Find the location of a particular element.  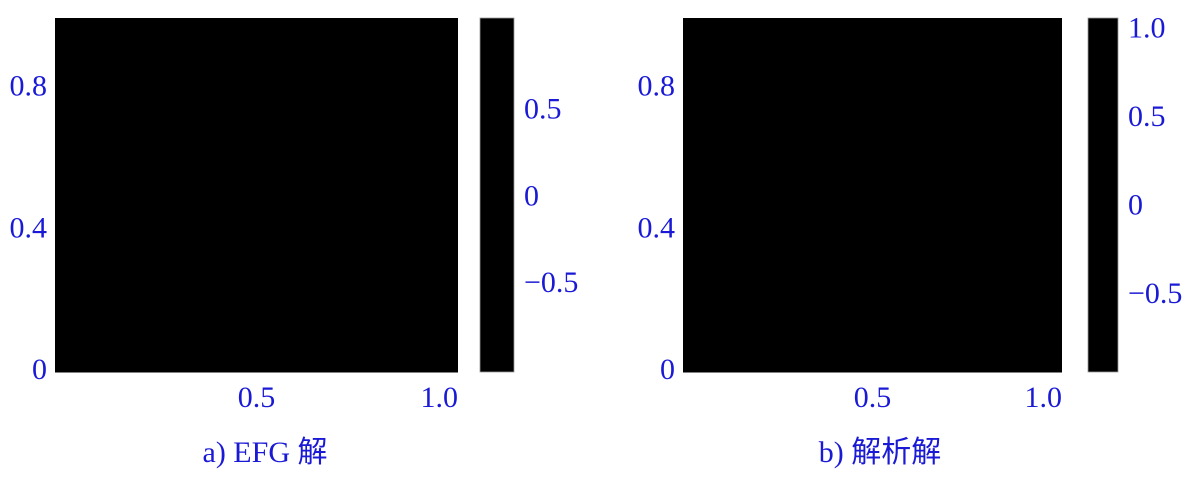

colorbar-tick-label: 1.0 is located at coordinates (1147, 27).